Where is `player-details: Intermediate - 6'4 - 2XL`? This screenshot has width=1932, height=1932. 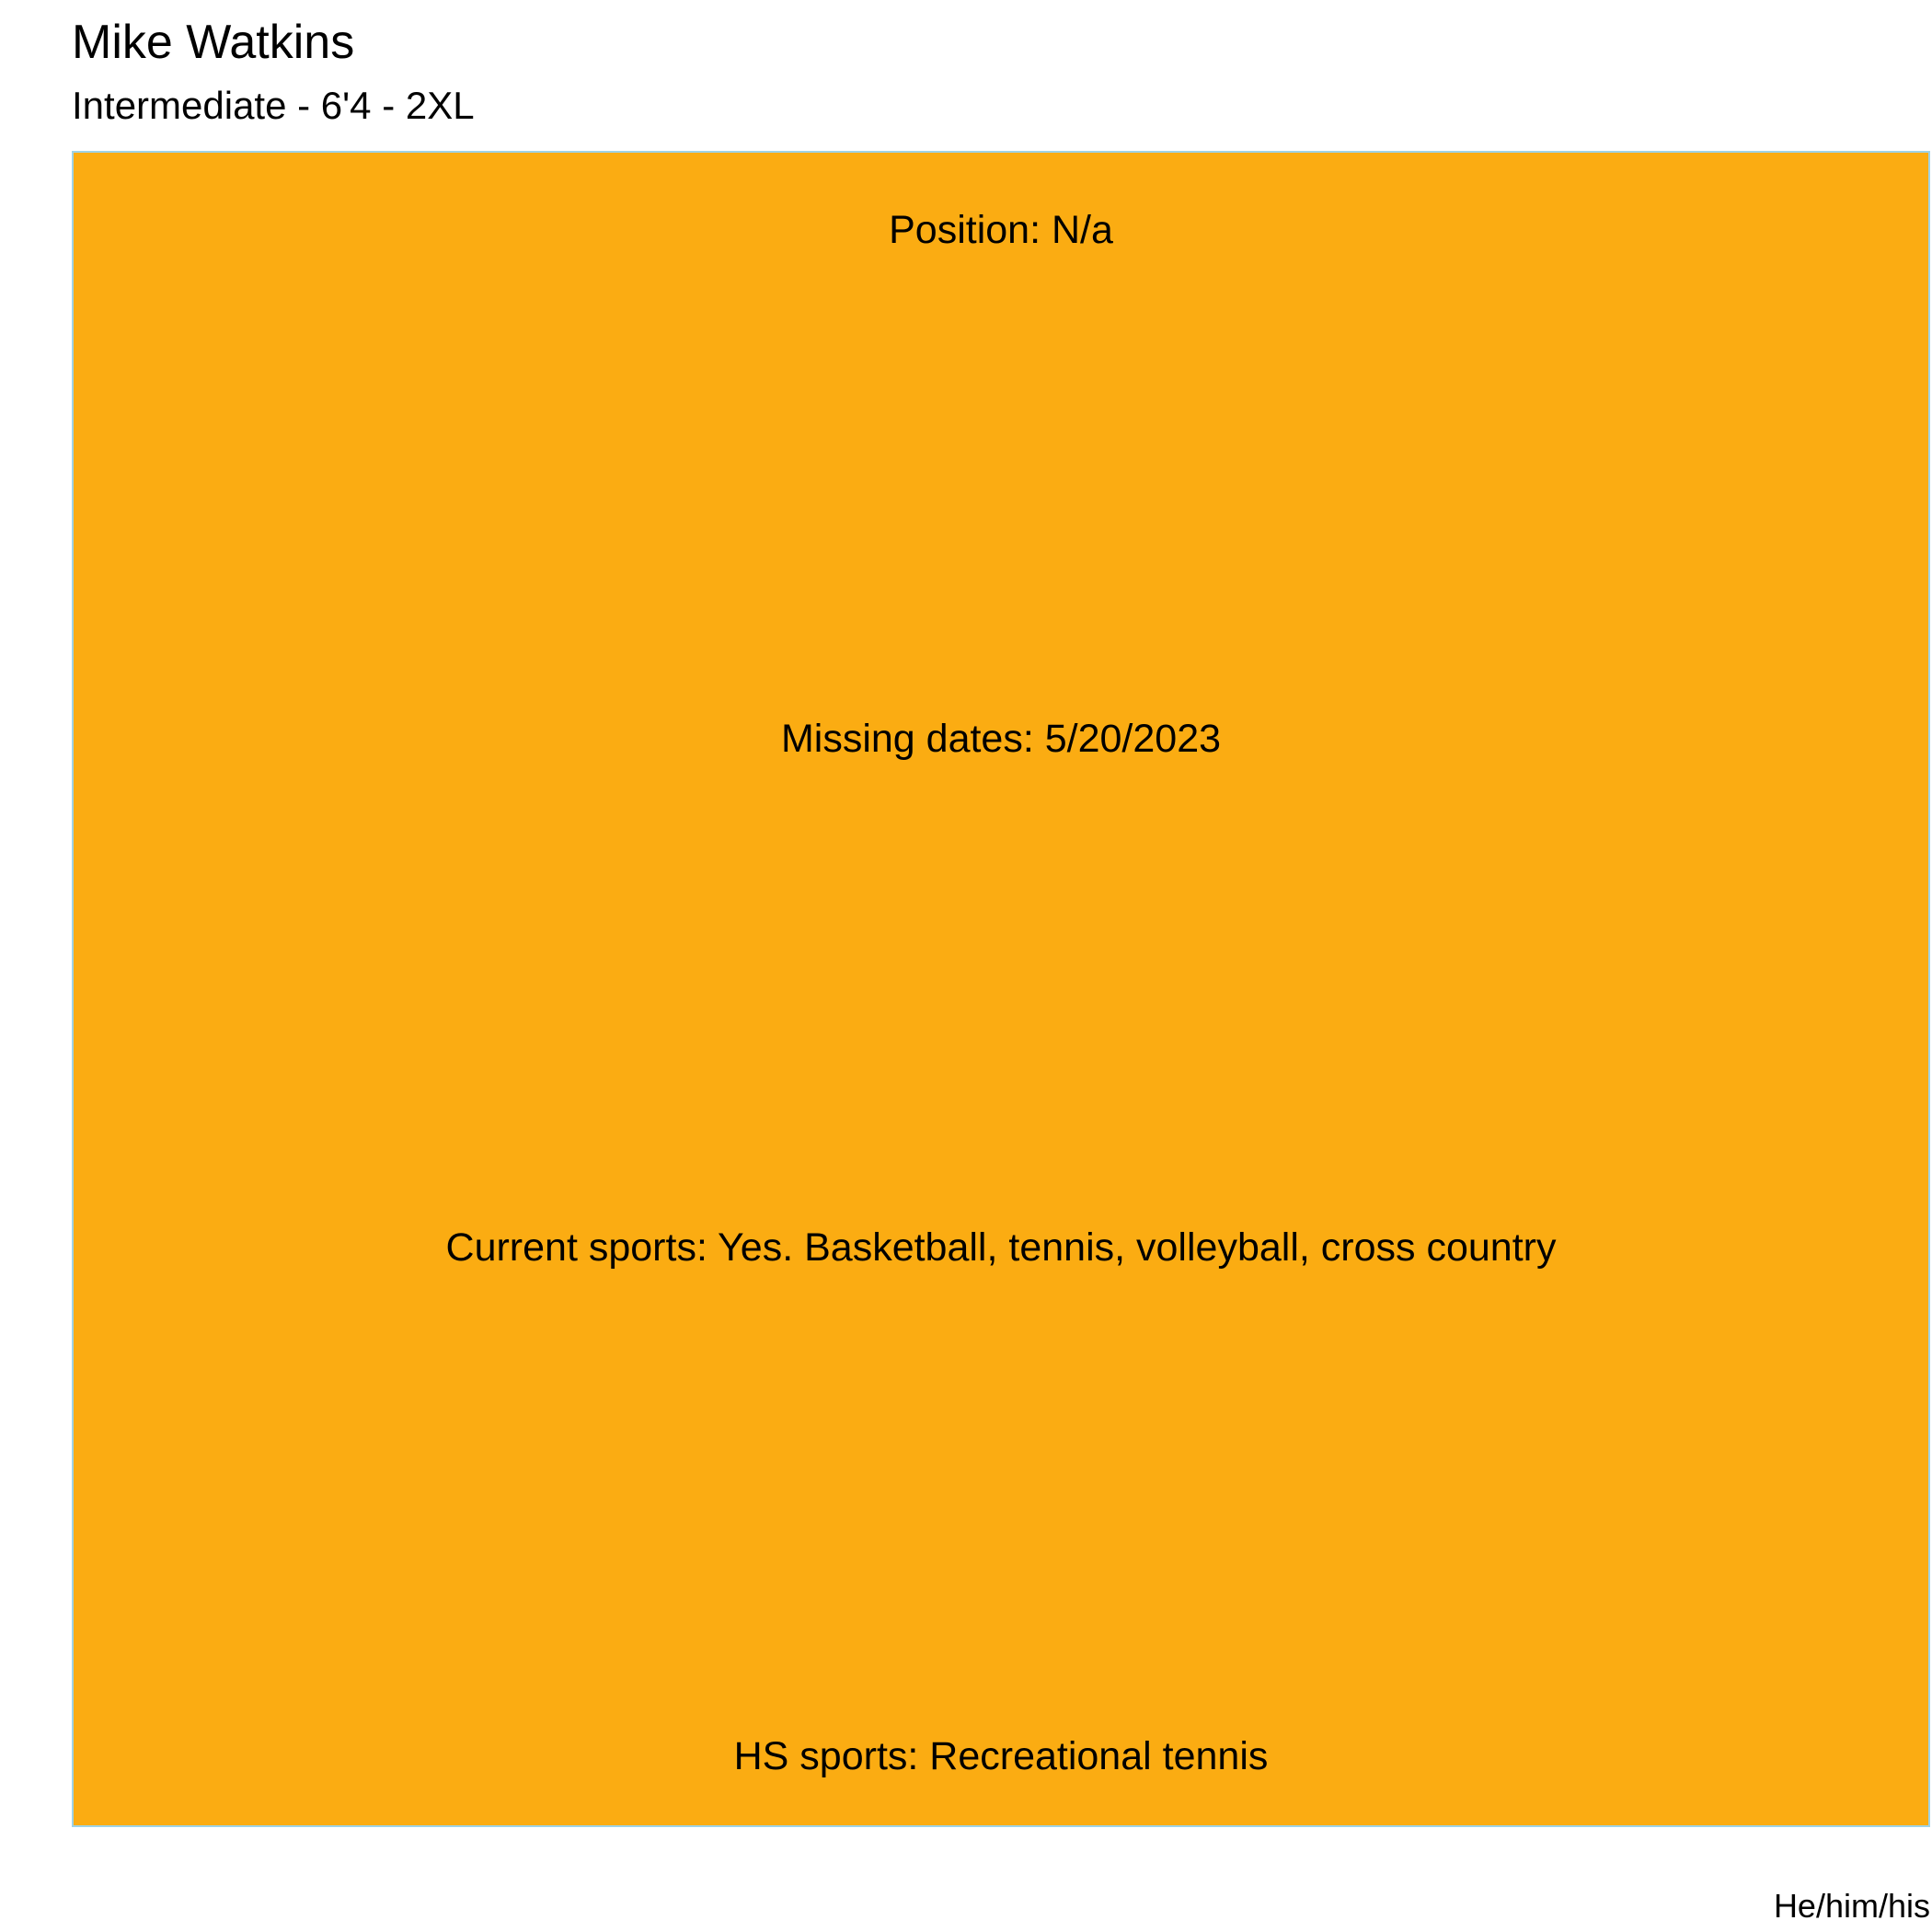 player-details: Intermediate - 6'4 - 2XL is located at coordinates (273, 105).